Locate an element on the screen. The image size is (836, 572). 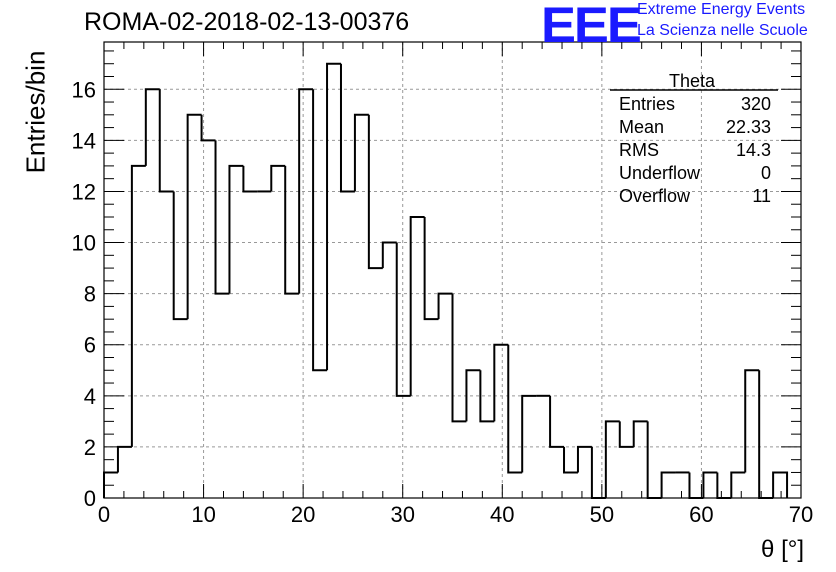
branding-line-2: La Scienza nelle Scuole is located at coordinates (722, 30).